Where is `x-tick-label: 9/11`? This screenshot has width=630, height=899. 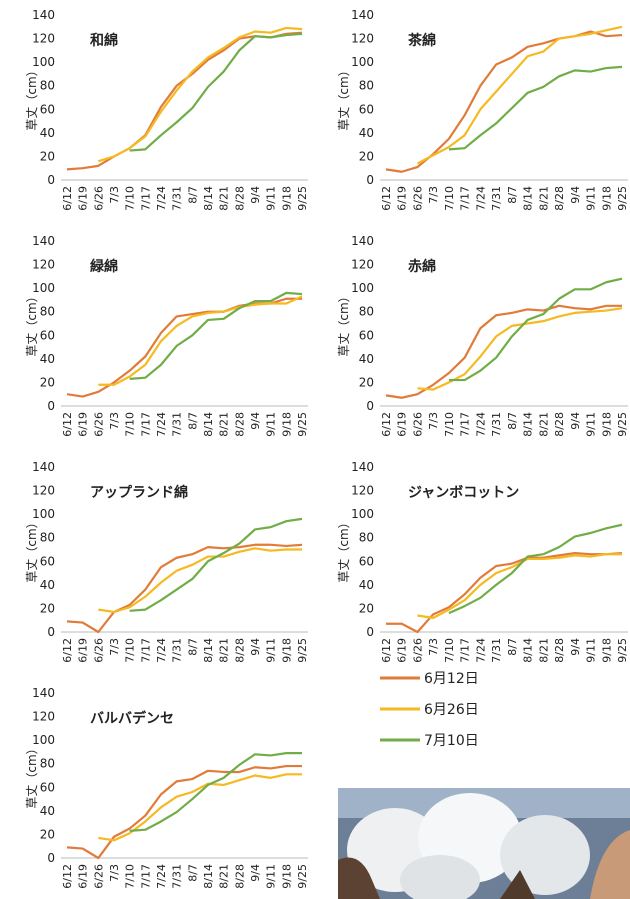 x-tick-label: 9/11 is located at coordinates (271, 198).